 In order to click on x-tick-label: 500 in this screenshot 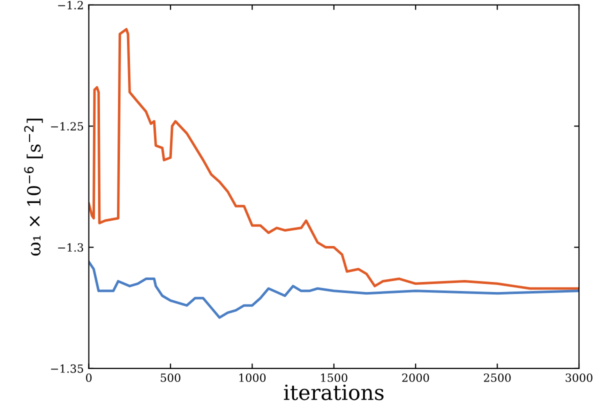, I will do `click(170, 378)`.